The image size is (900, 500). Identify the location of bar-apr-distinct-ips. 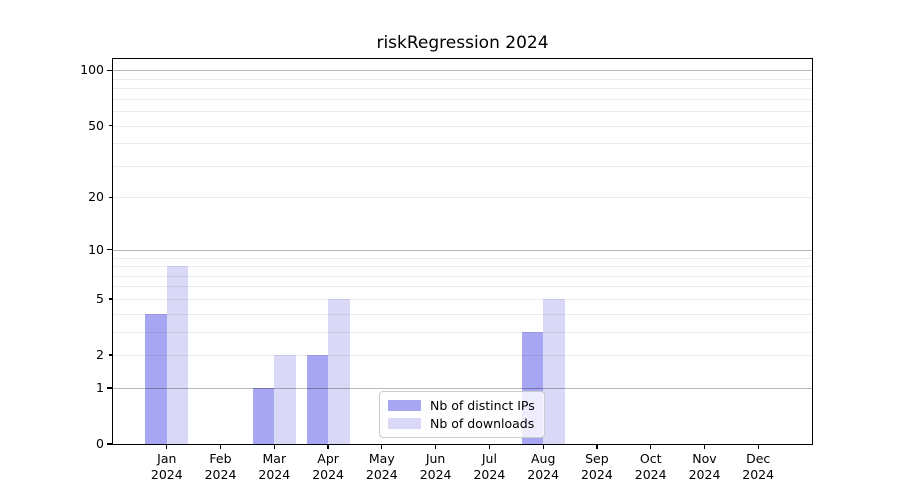
(317, 399).